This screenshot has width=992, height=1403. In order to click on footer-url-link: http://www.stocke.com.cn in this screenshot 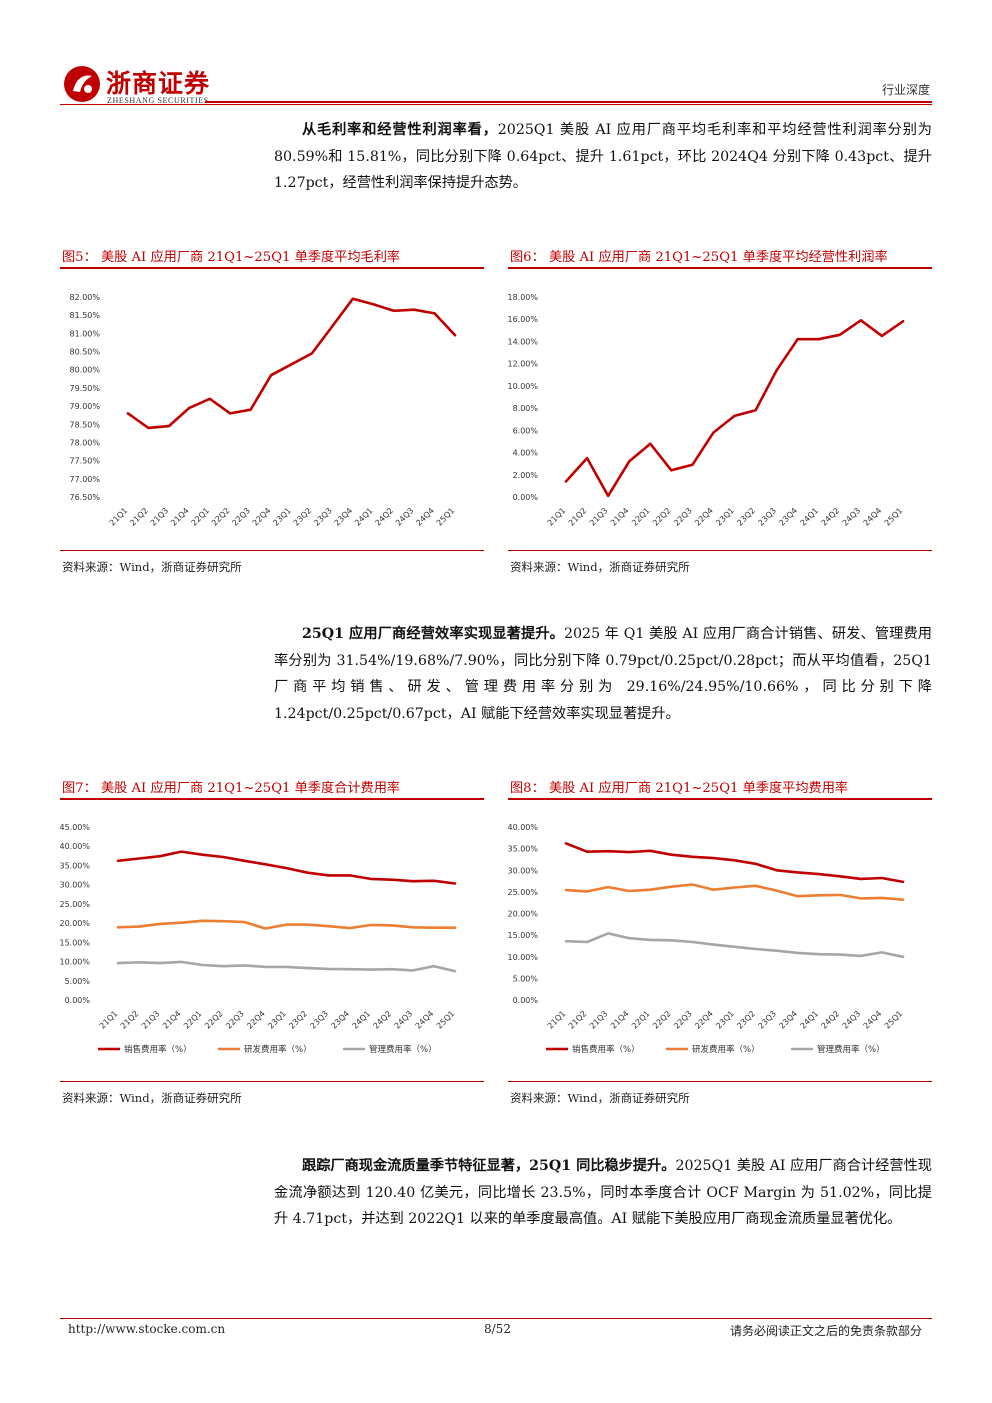, I will do `click(147, 1329)`.